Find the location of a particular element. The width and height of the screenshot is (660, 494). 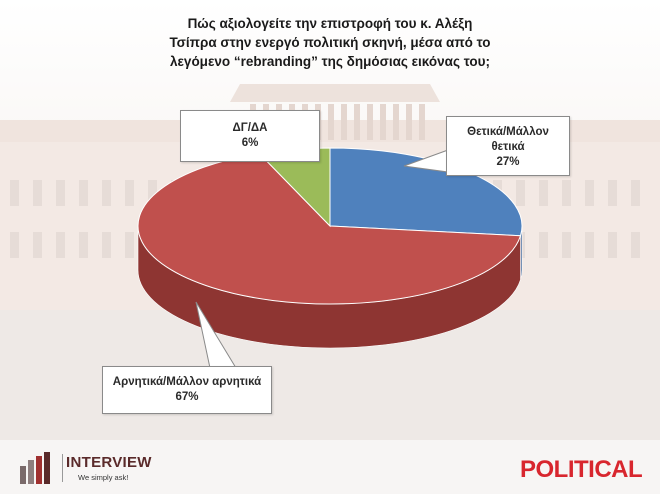

label-positive: Θετικά/Μάλλον θετικά 27% is located at coordinates (508, 146).